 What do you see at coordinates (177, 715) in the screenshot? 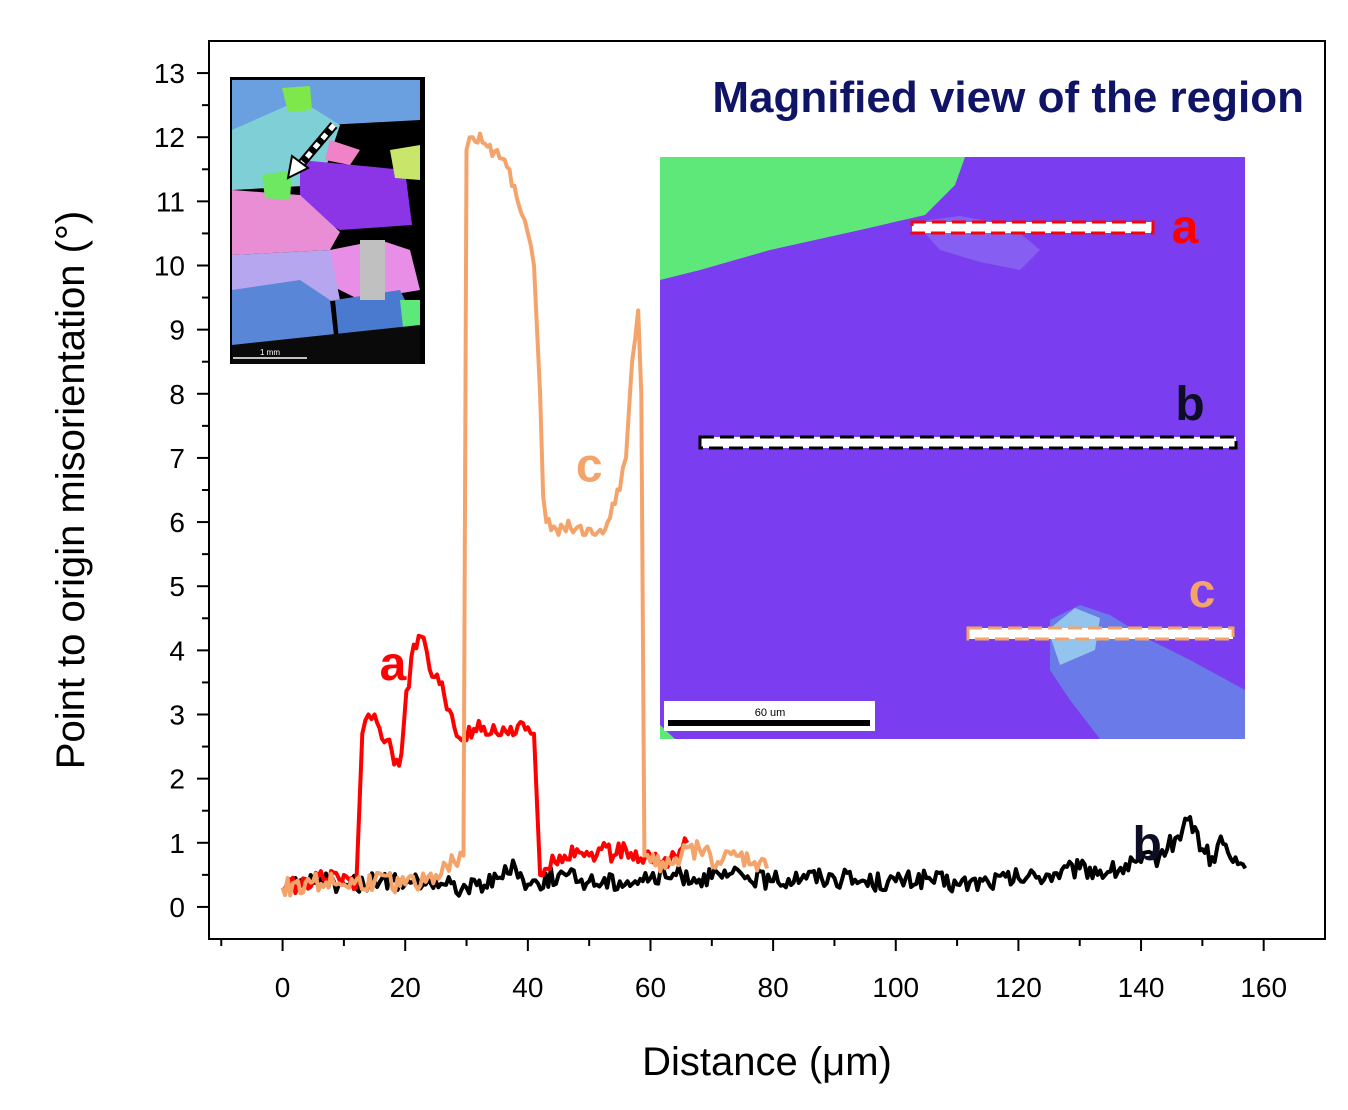
I see `y-tick-label: 3` at bounding box center [177, 715].